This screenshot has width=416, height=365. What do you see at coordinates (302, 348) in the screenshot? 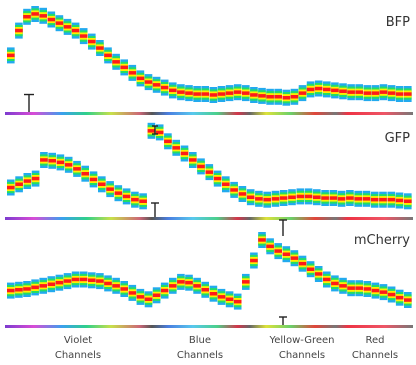
I see `channel-group-label-yellow-green: Yellow-Green Channels` at bounding box center [302, 348].